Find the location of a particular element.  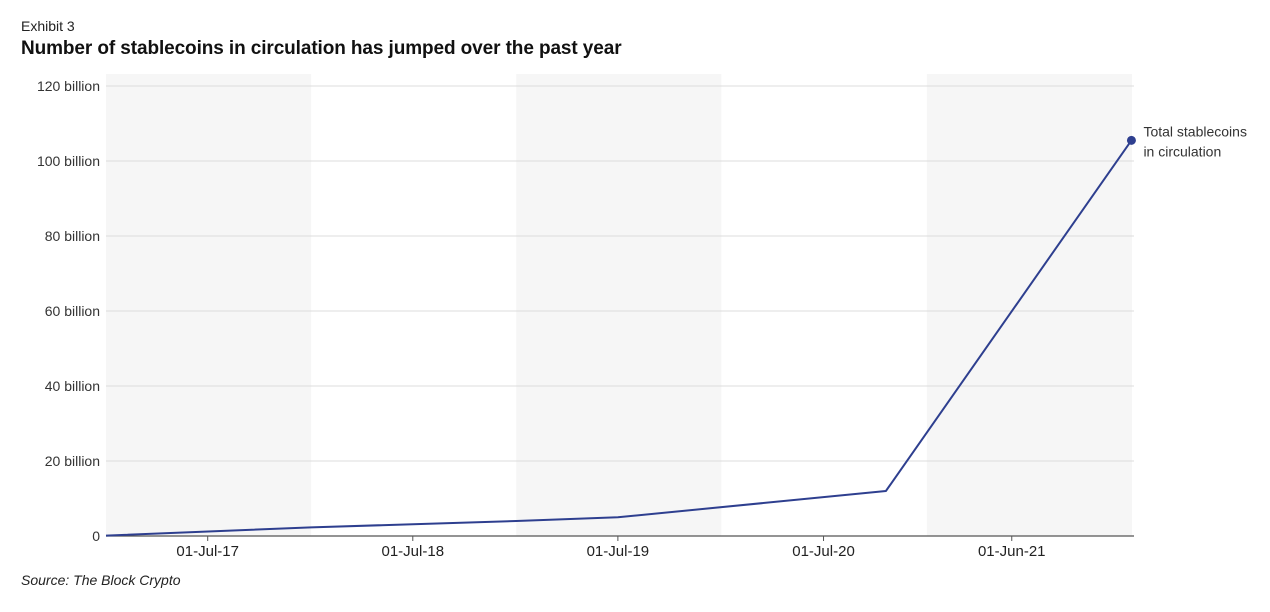

series-endpoint is located at coordinates (1131, 140).